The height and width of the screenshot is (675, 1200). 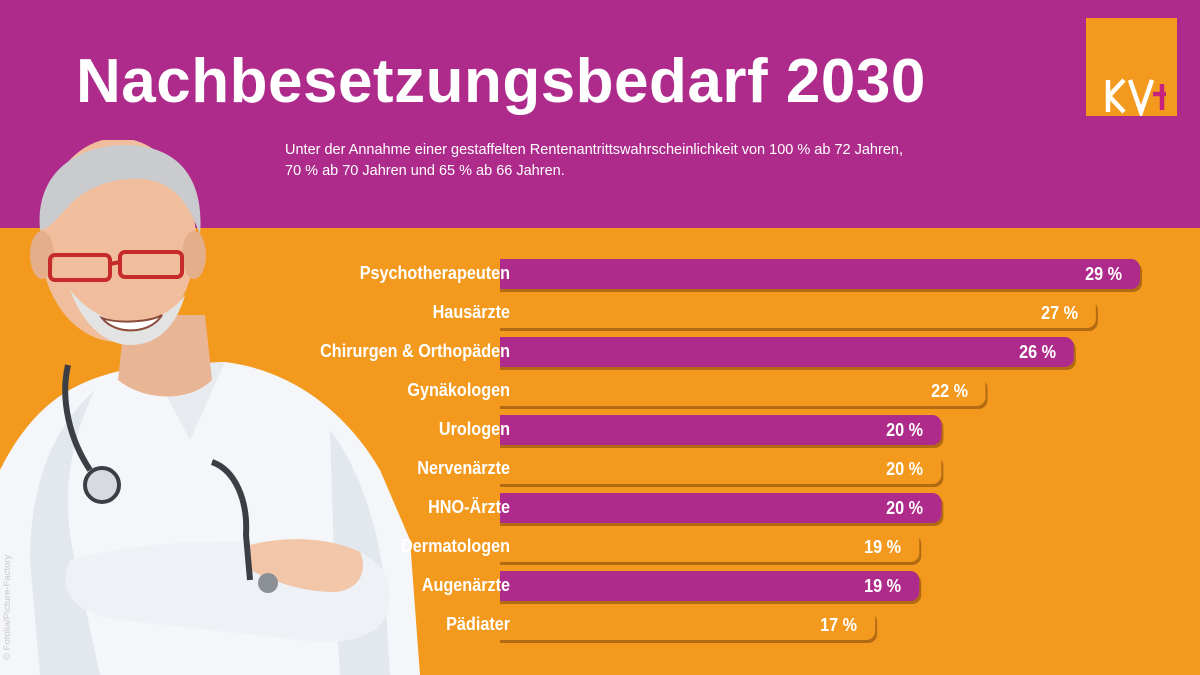 What do you see at coordinates (478, 624) in the screenshot?
I see `category-label: Pädiater` at bounding box center [478, 624].